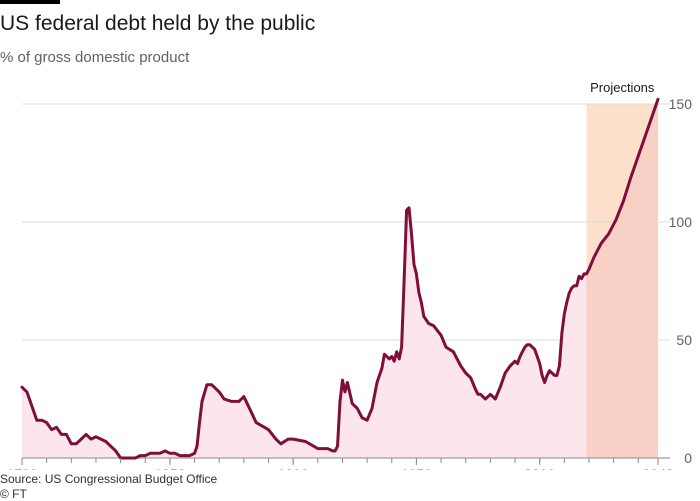 The width and height of the screenshot is (700, 501). I want to click on credit-note: © FT, so click(13, 494).